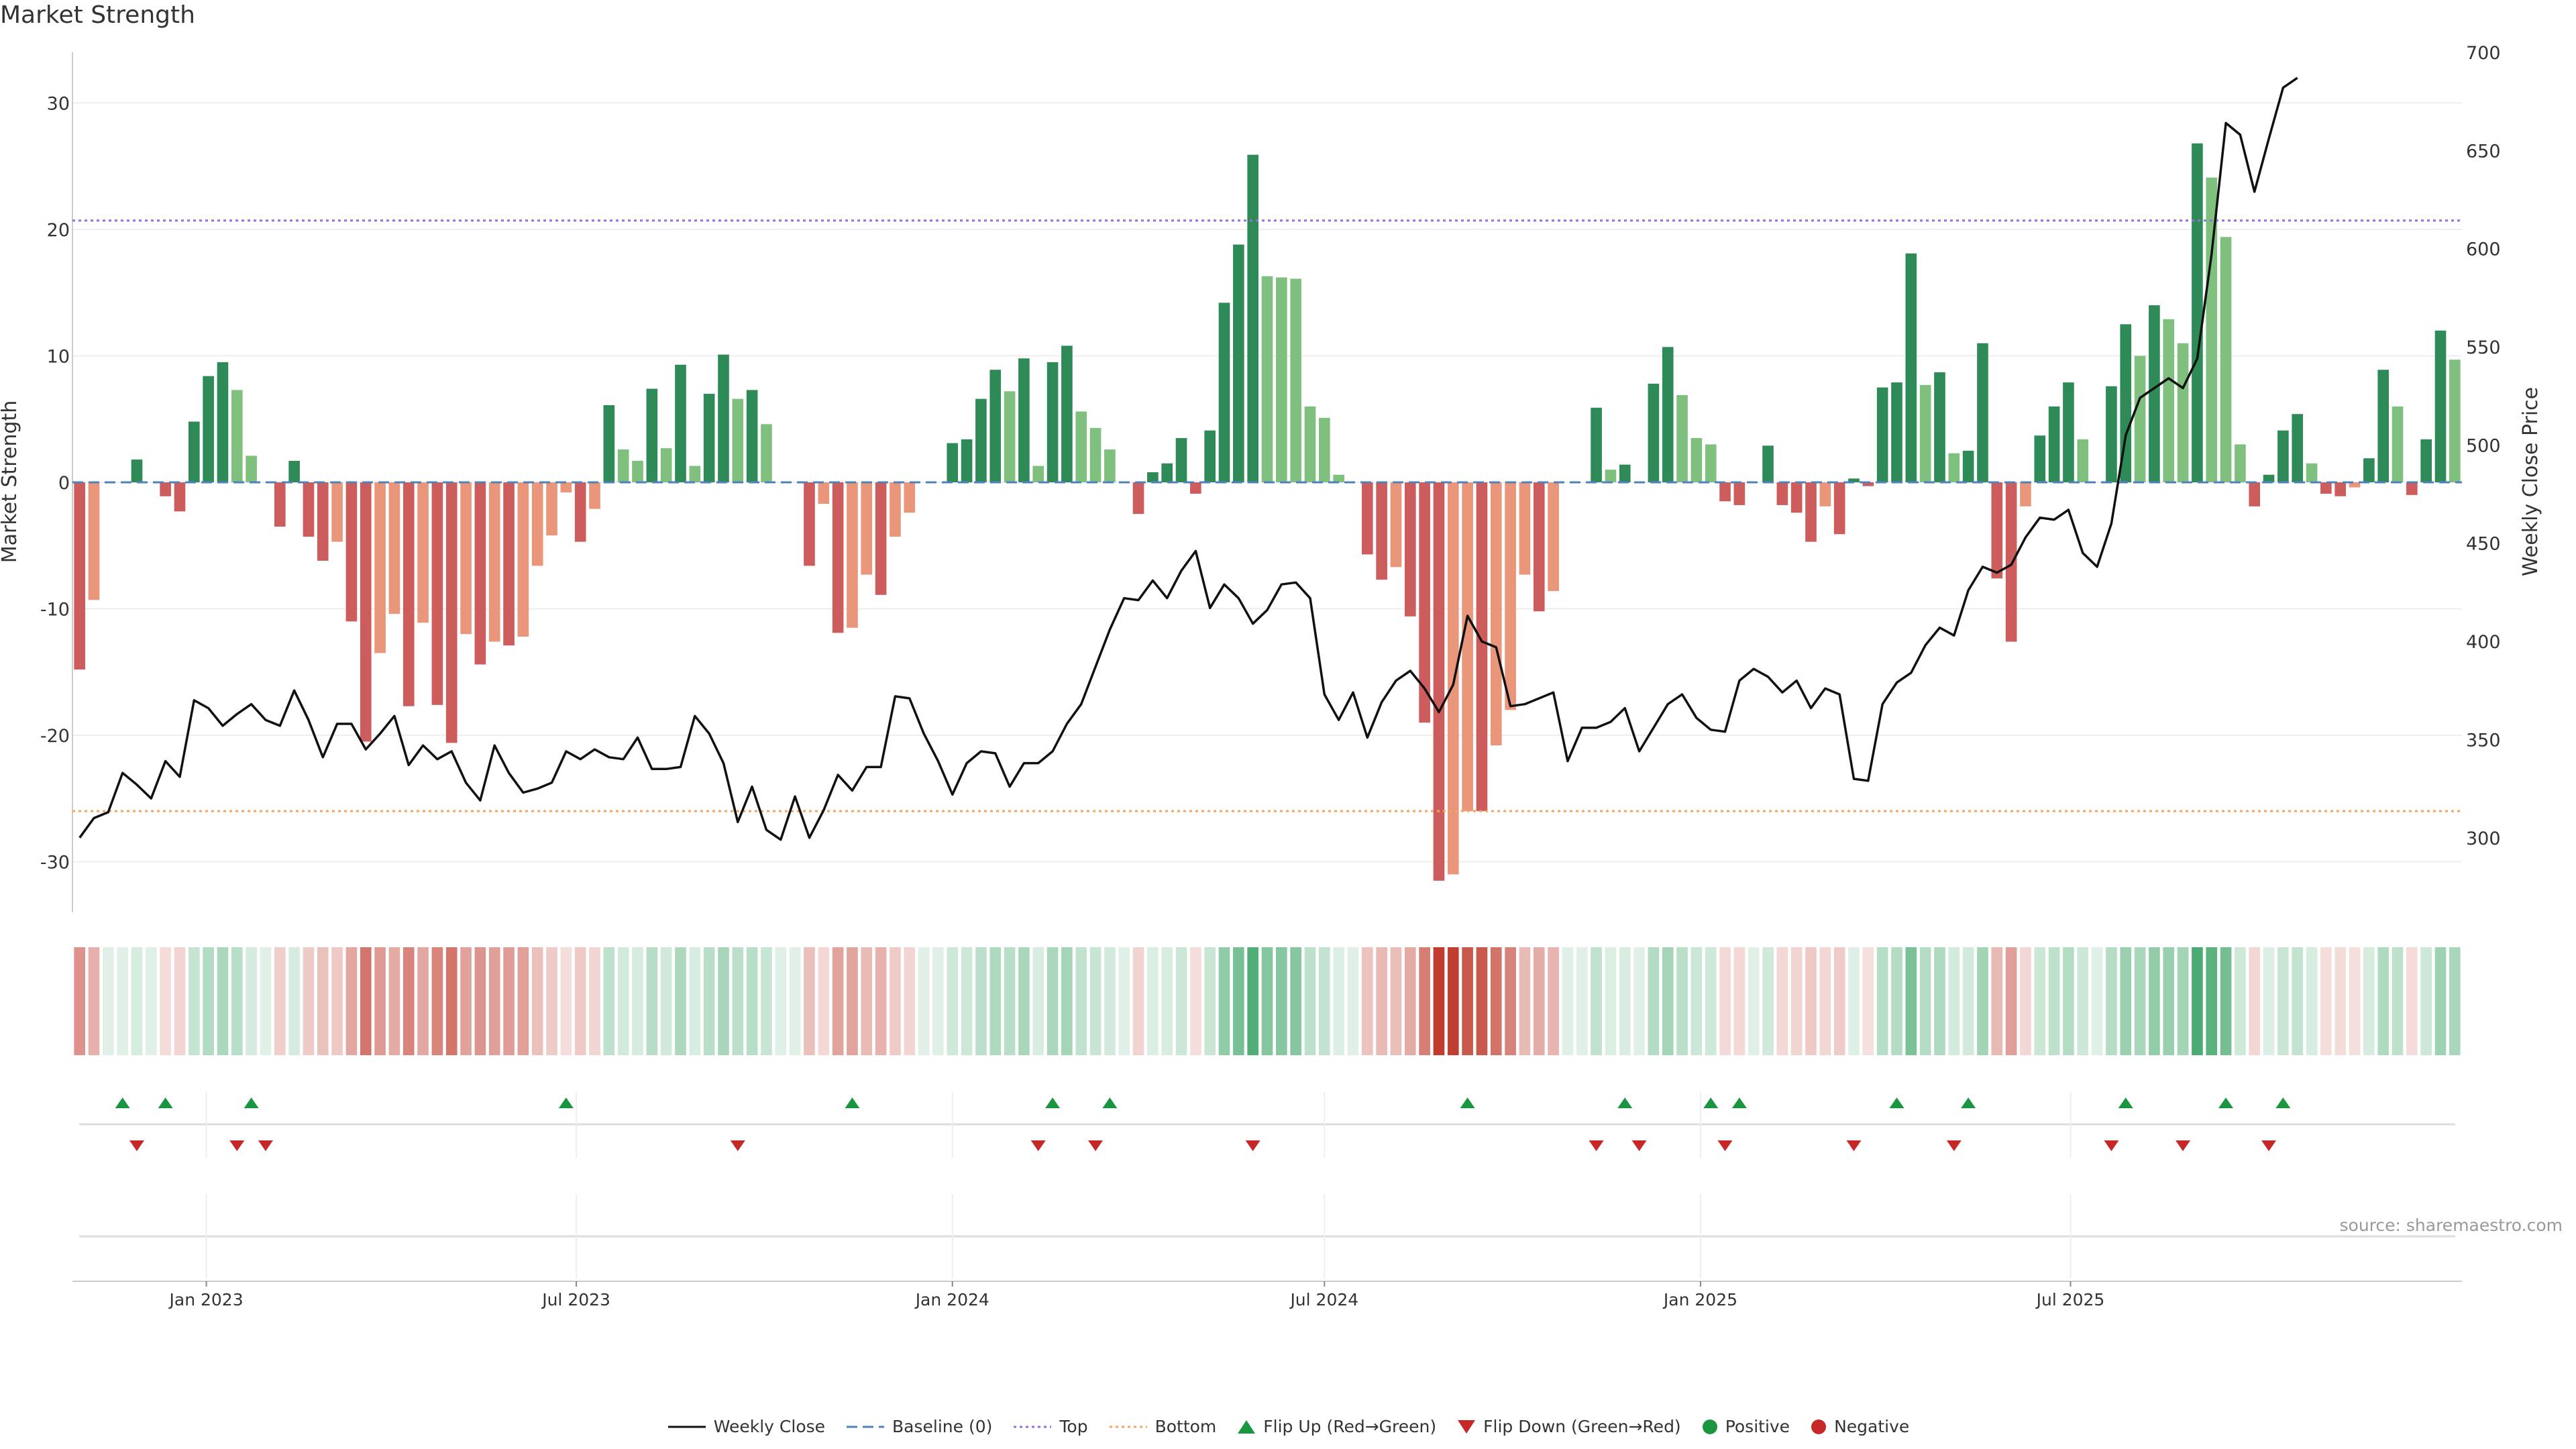  I want to click on legend-positive: Positive, so click(1745, 1426).